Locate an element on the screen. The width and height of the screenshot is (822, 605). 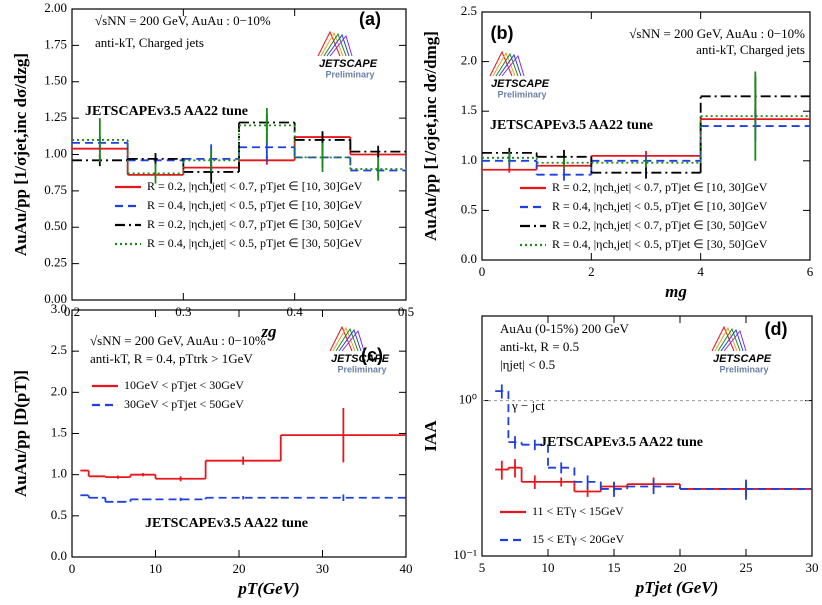
x-tick-label: 5 is located at coordinates (482, 567).